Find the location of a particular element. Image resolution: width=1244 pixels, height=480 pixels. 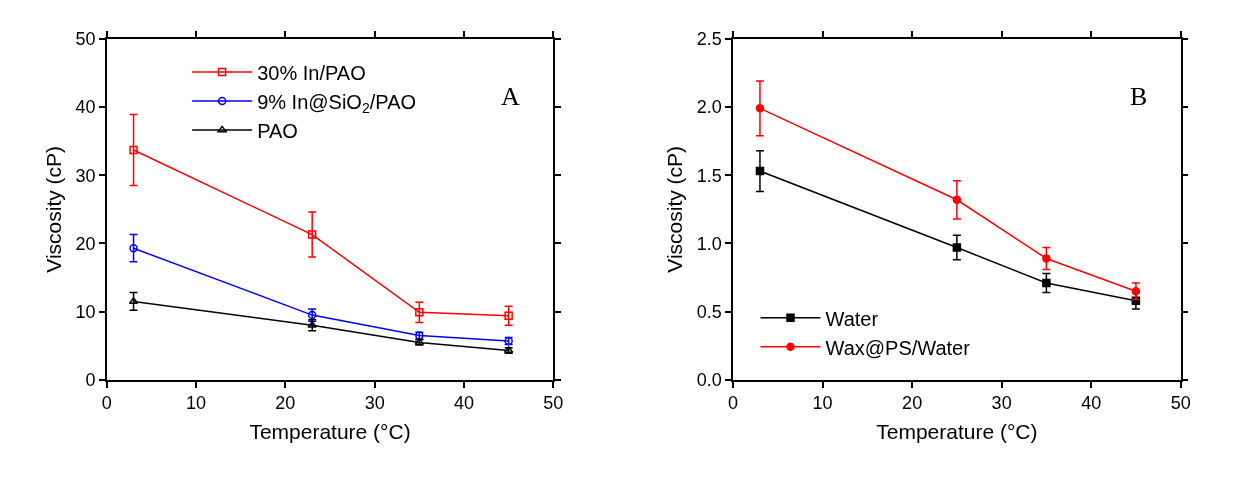

y-tick-label: 40 is located at coordinates (85, 107).